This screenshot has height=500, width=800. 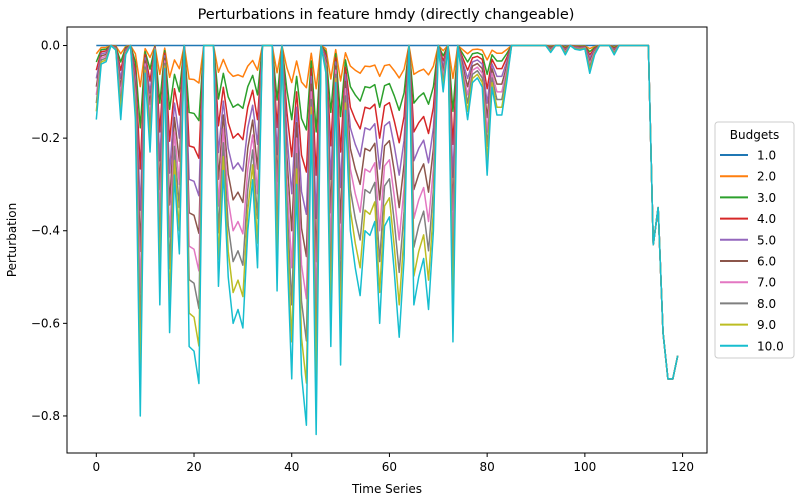 I want to click on x-tick-label: 20, so click(x=193, y=467).